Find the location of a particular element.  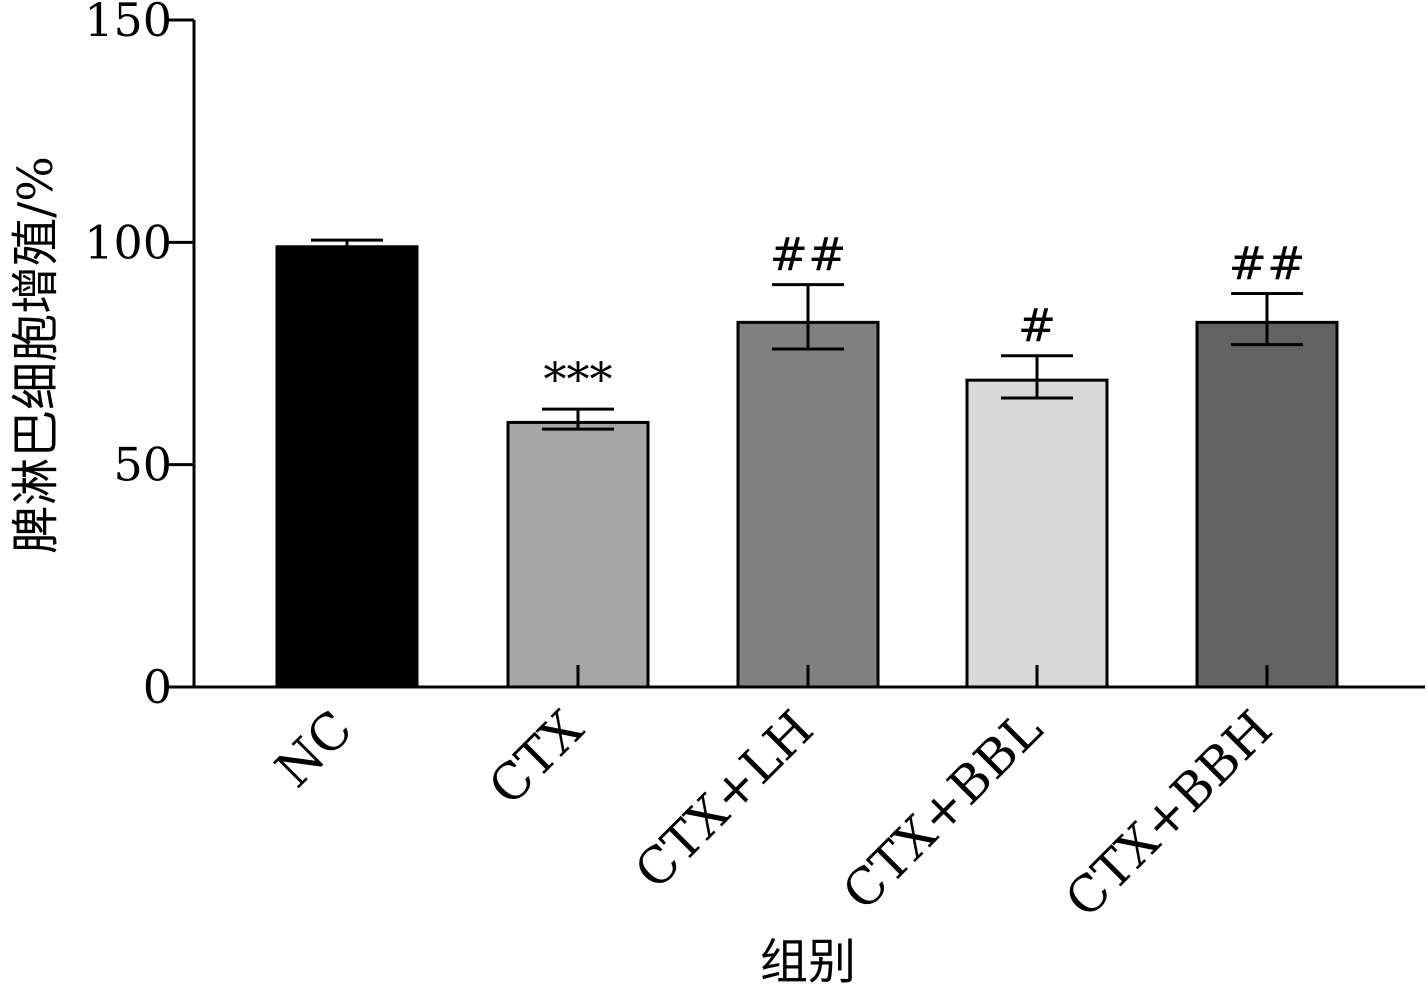

significance-label: *** is located at coordinates (578, 379).